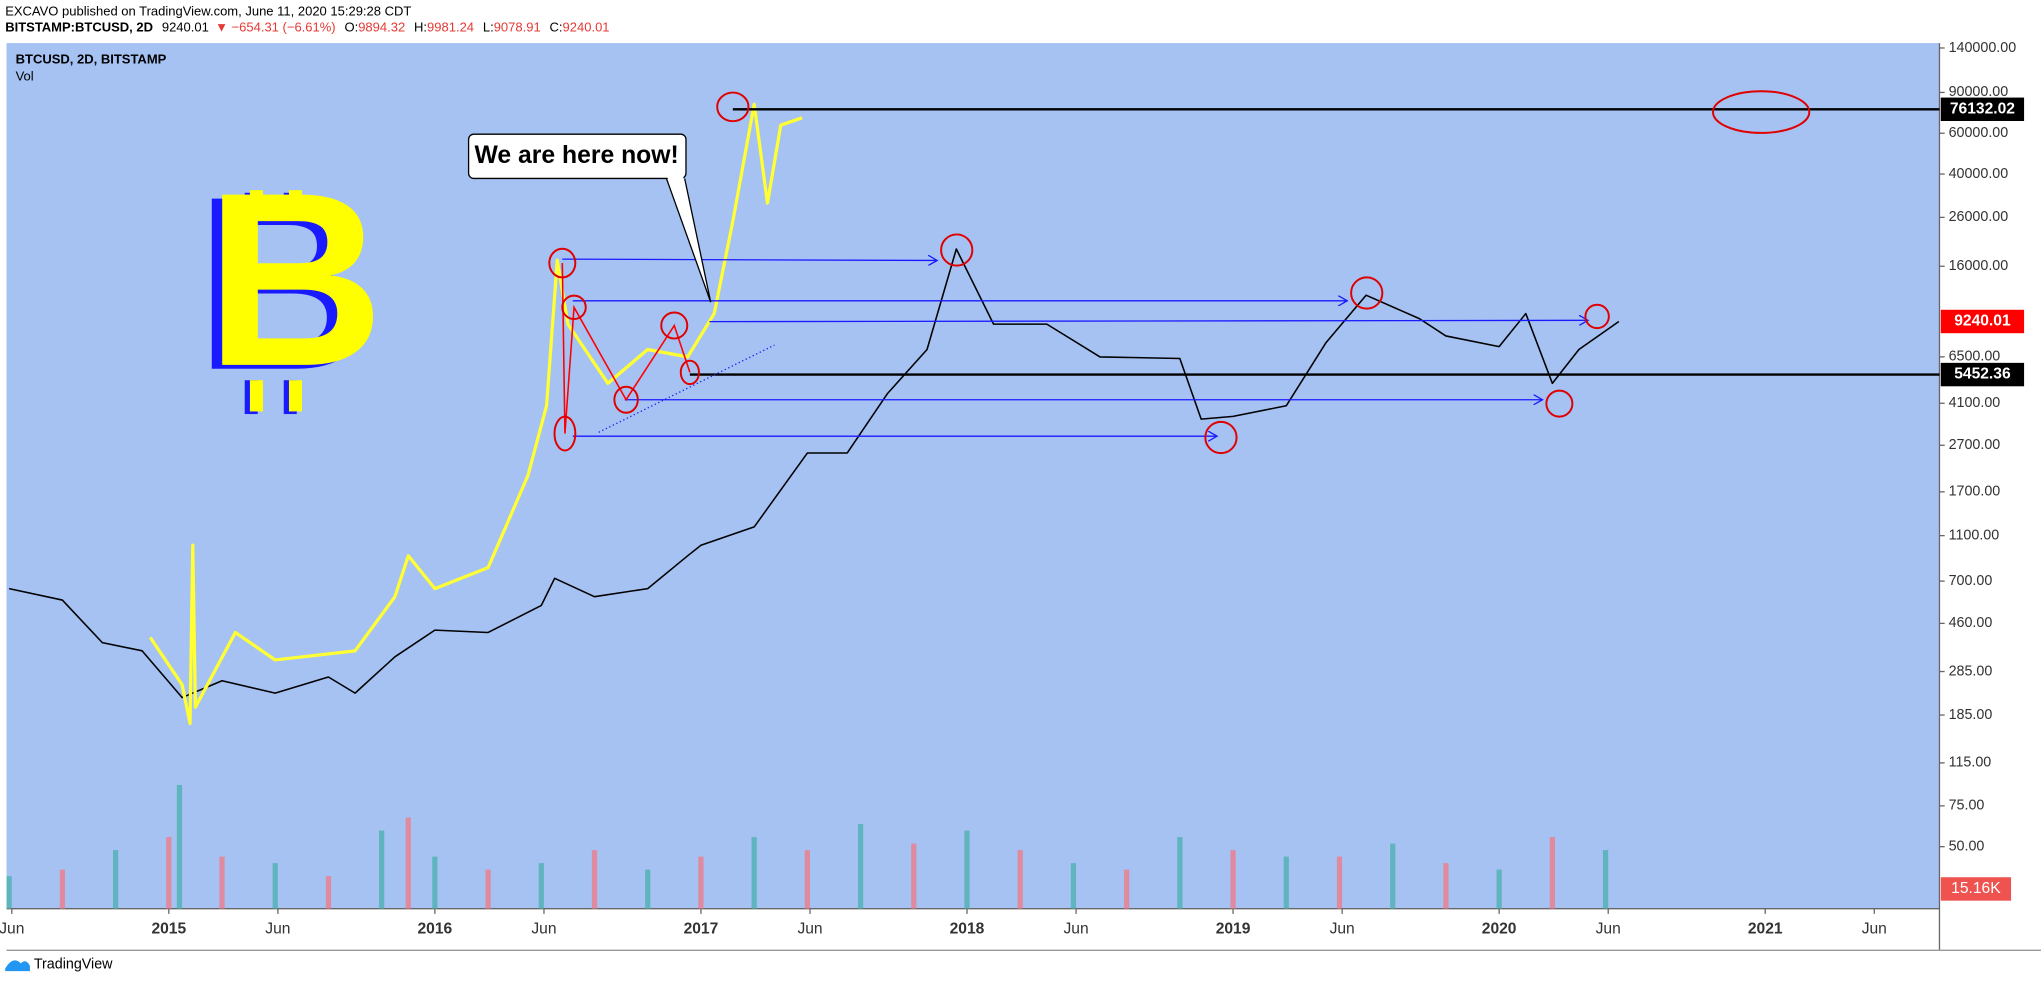 The image size is (2041, 983). I want to click on y-tick-label: 140000.00, so click(1983, 48).